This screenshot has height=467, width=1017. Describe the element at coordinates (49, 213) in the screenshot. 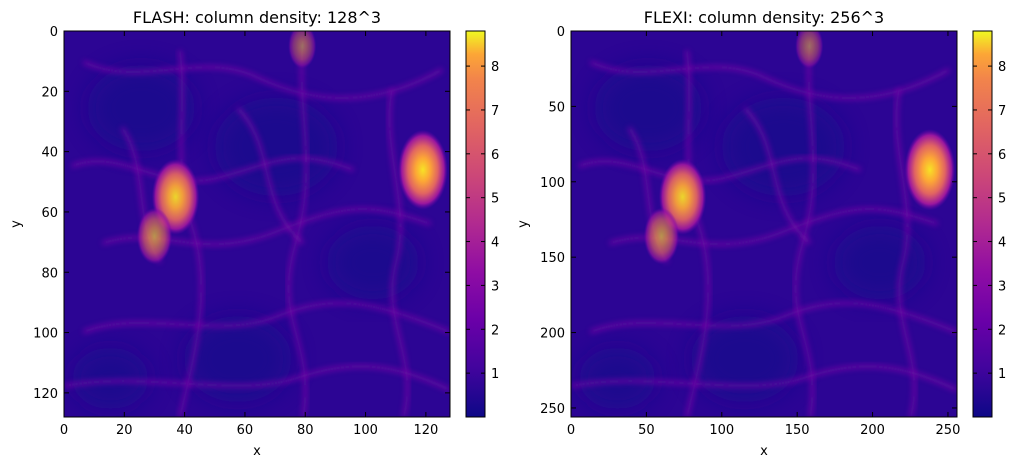

I see `y-tick-label: 60` at that location.